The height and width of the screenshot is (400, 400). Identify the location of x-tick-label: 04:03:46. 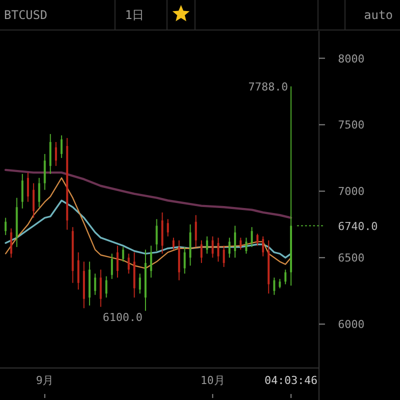
(291, 380).